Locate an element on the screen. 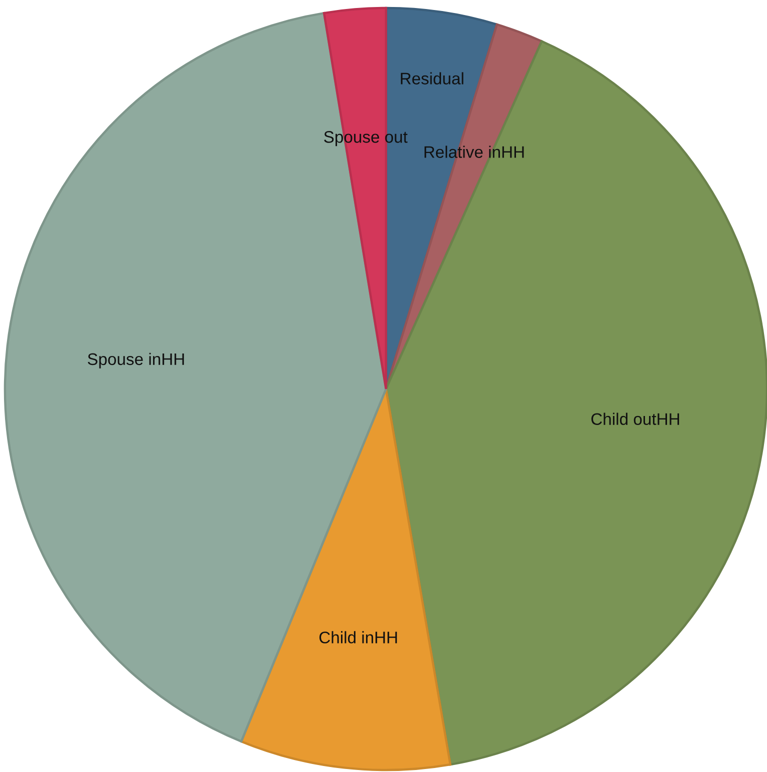  slice-label: Child inHH is located at coordinates (358, 637).